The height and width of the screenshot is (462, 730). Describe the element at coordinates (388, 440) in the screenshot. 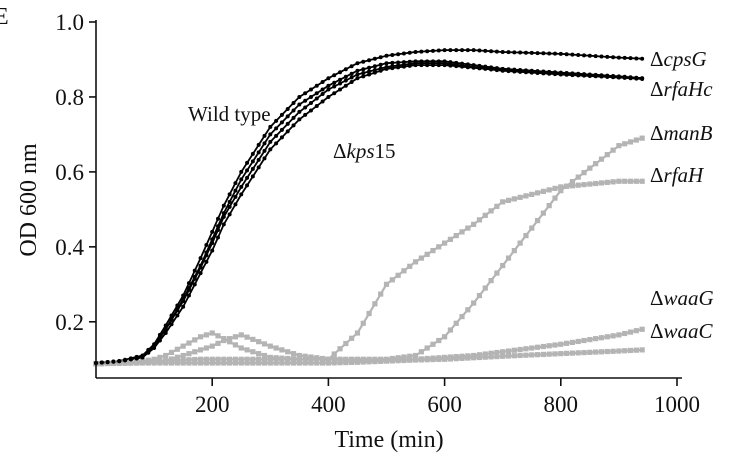

I see `x-axis-title: Time (min)` at that location.